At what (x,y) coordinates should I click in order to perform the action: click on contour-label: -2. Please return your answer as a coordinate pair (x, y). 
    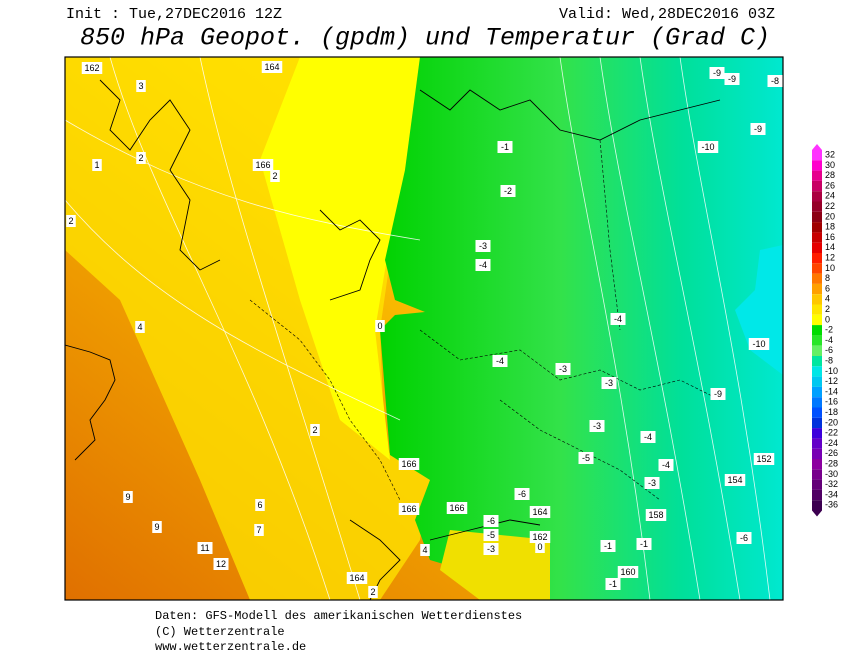
    Looking at the image, I should click on (508, 191).